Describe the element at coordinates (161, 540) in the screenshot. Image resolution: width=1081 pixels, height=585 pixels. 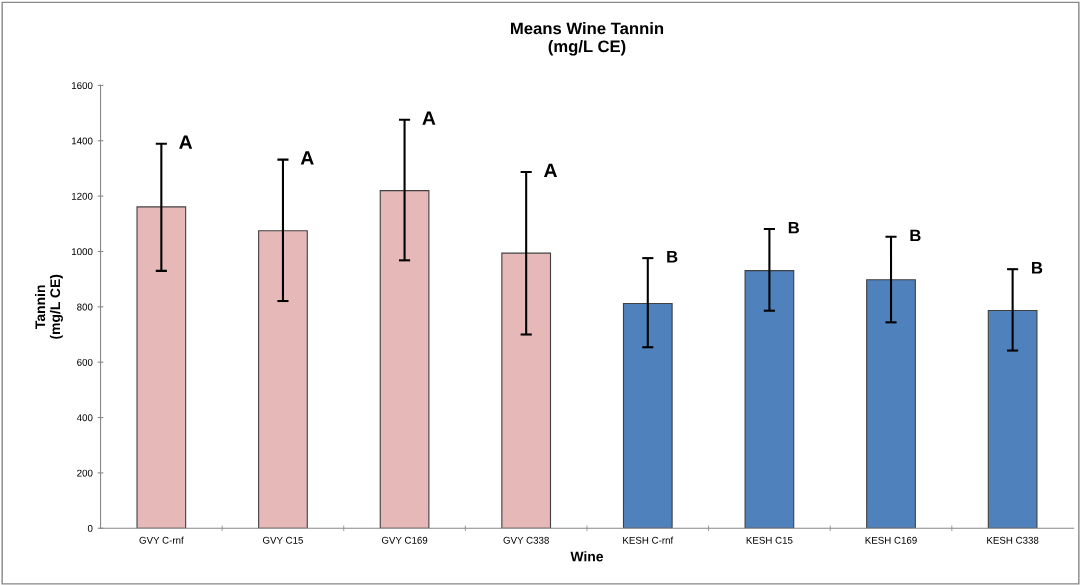
I see `x-tick-label: GVY C-rnf` at that location.